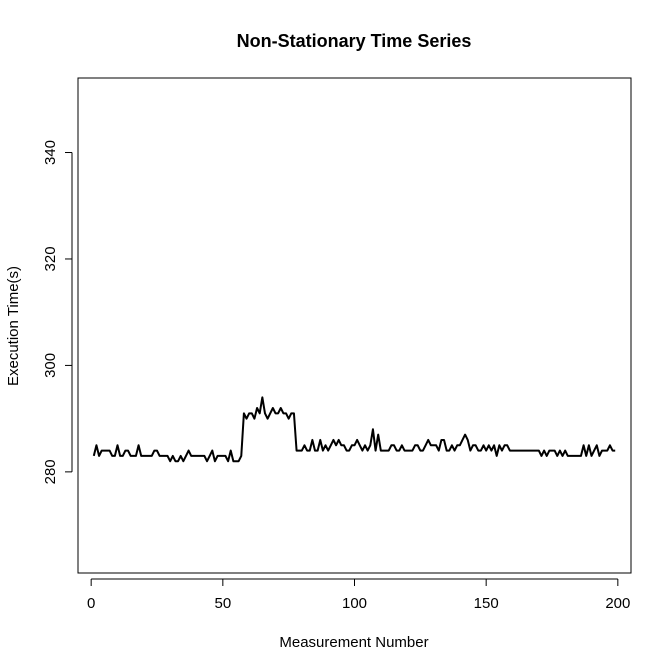 The image size is (672, 671). I want to click on y-axis-label: Execution Time(s), so click(13, 326).